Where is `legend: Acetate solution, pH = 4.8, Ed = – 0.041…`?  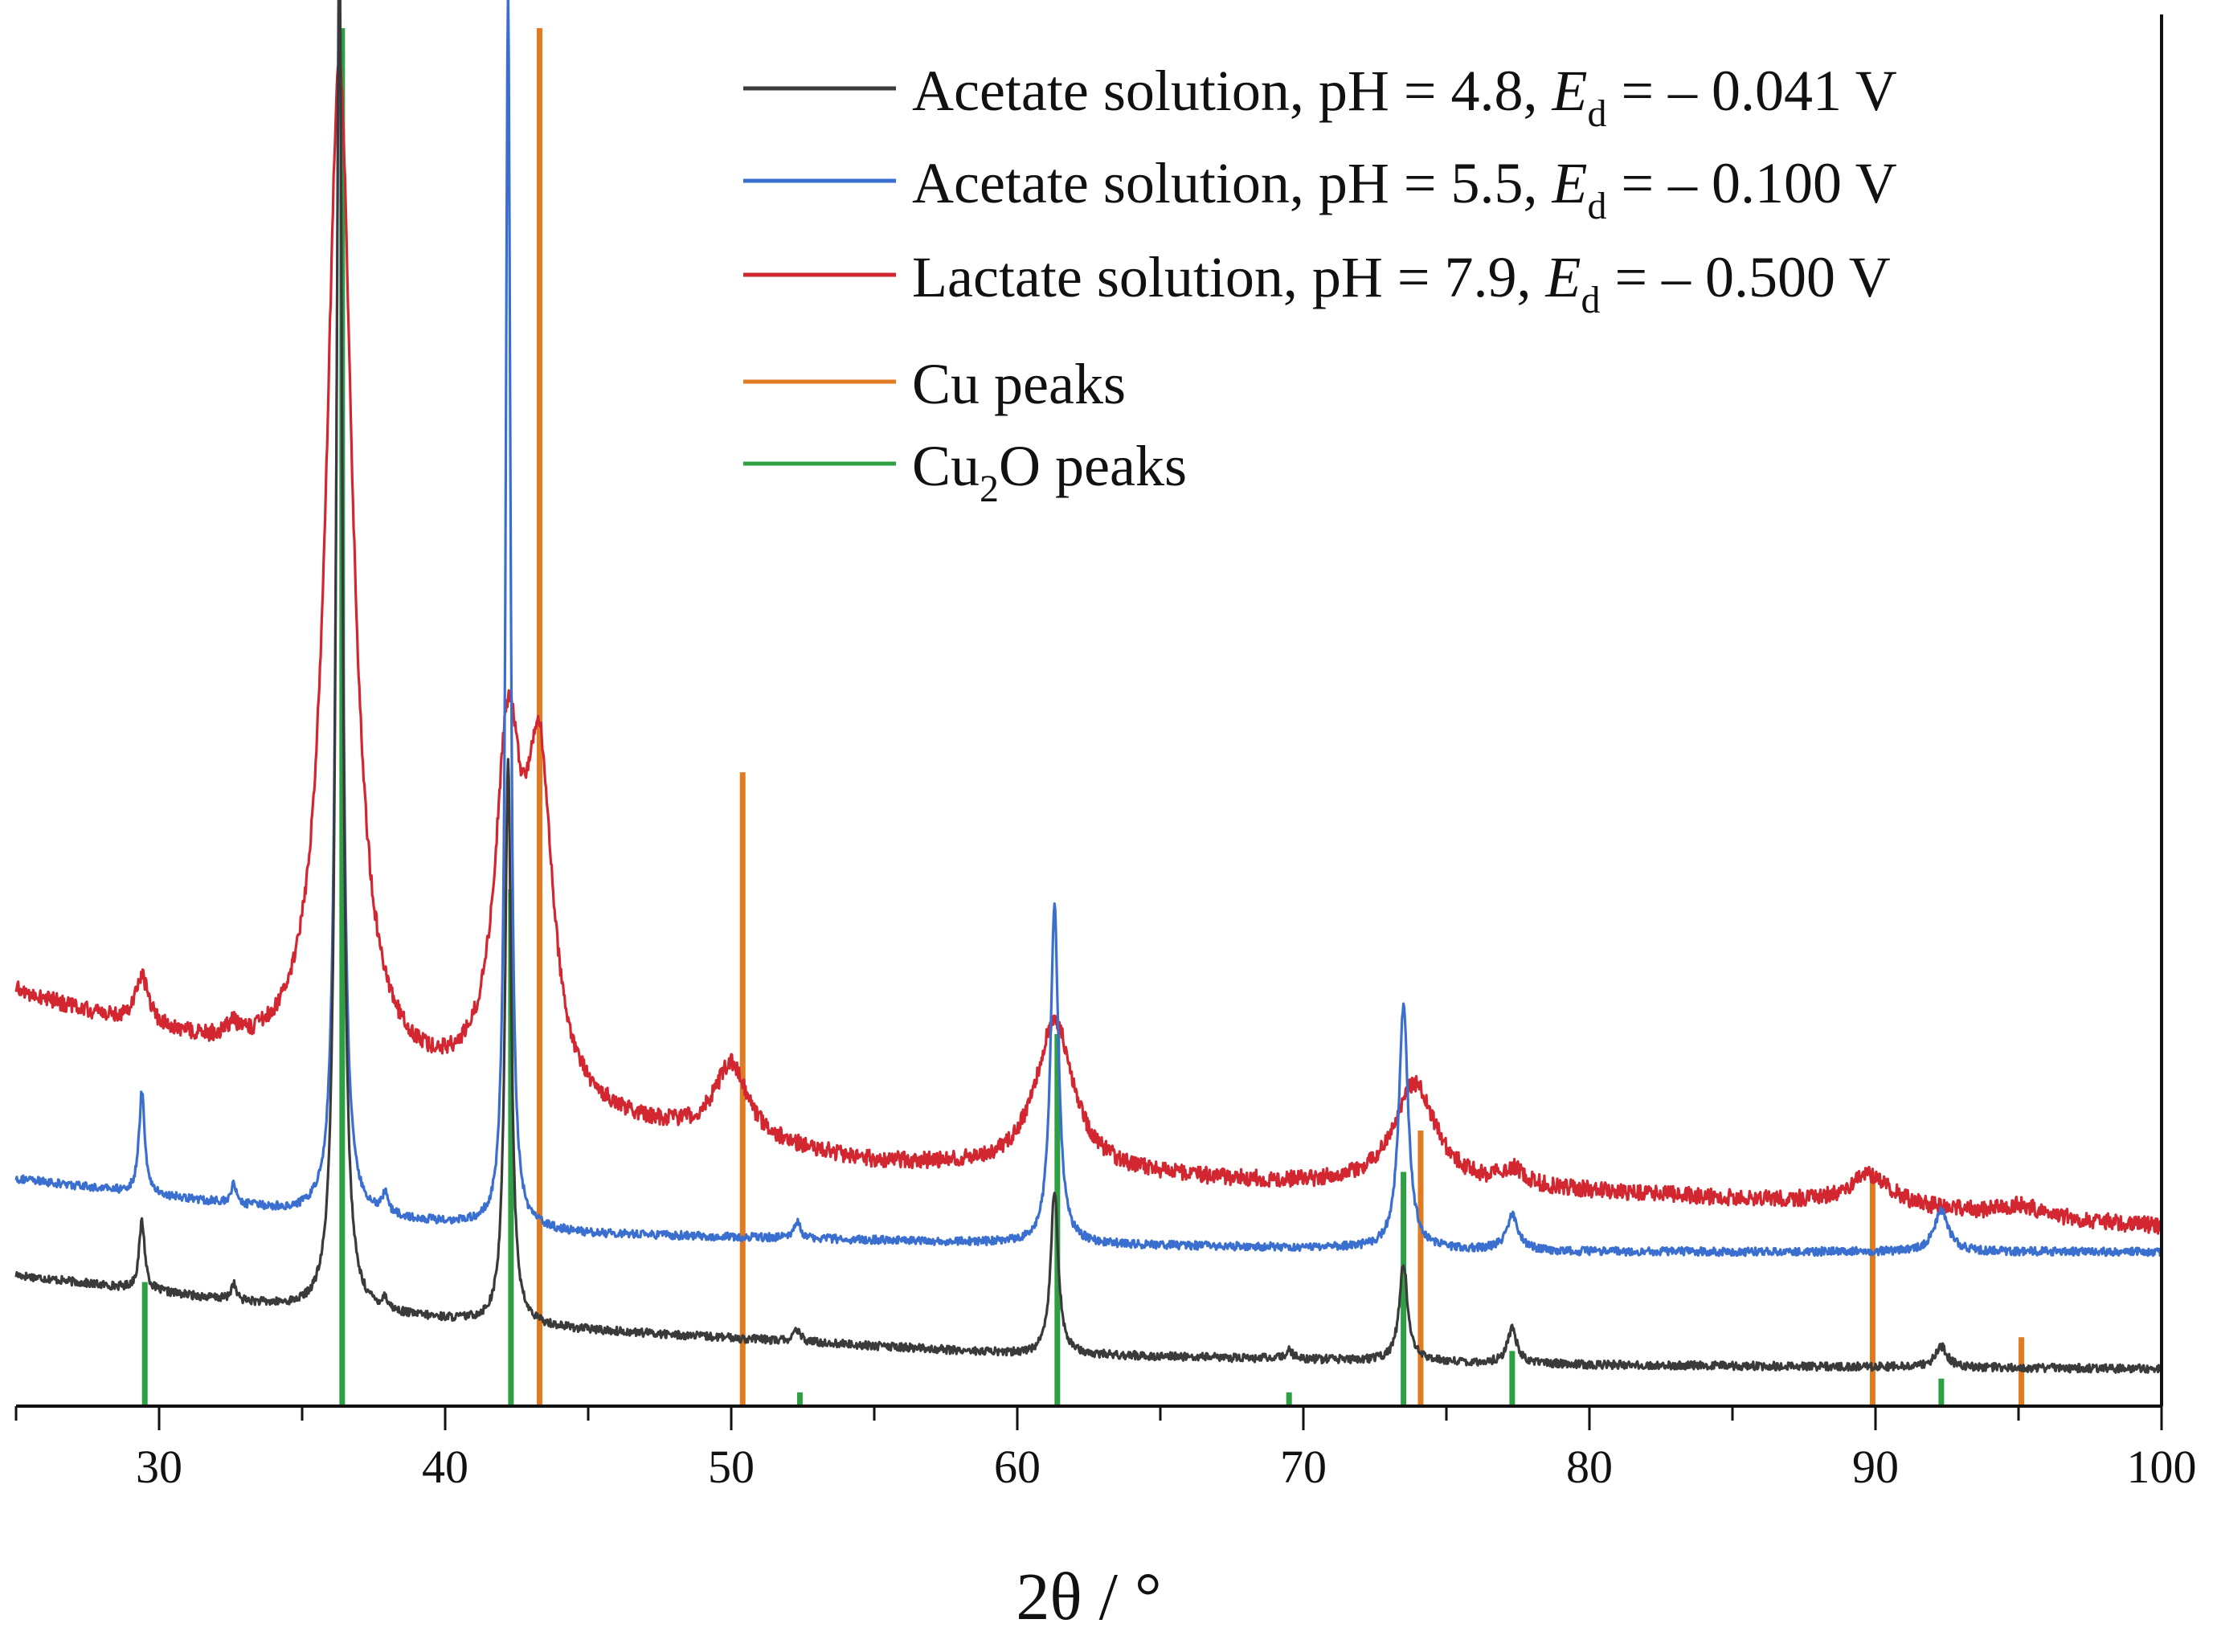 legend: Acetate solution, pH = 4.8, Ed = – 0.041… is located at coordinates (1320, 285).